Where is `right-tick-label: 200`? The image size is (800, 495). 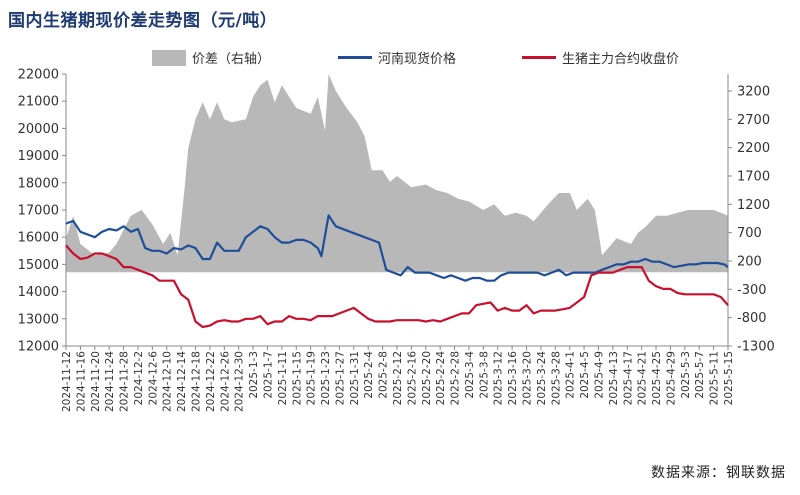 right-tick-label: 200 is located at coordinates (749, 262).